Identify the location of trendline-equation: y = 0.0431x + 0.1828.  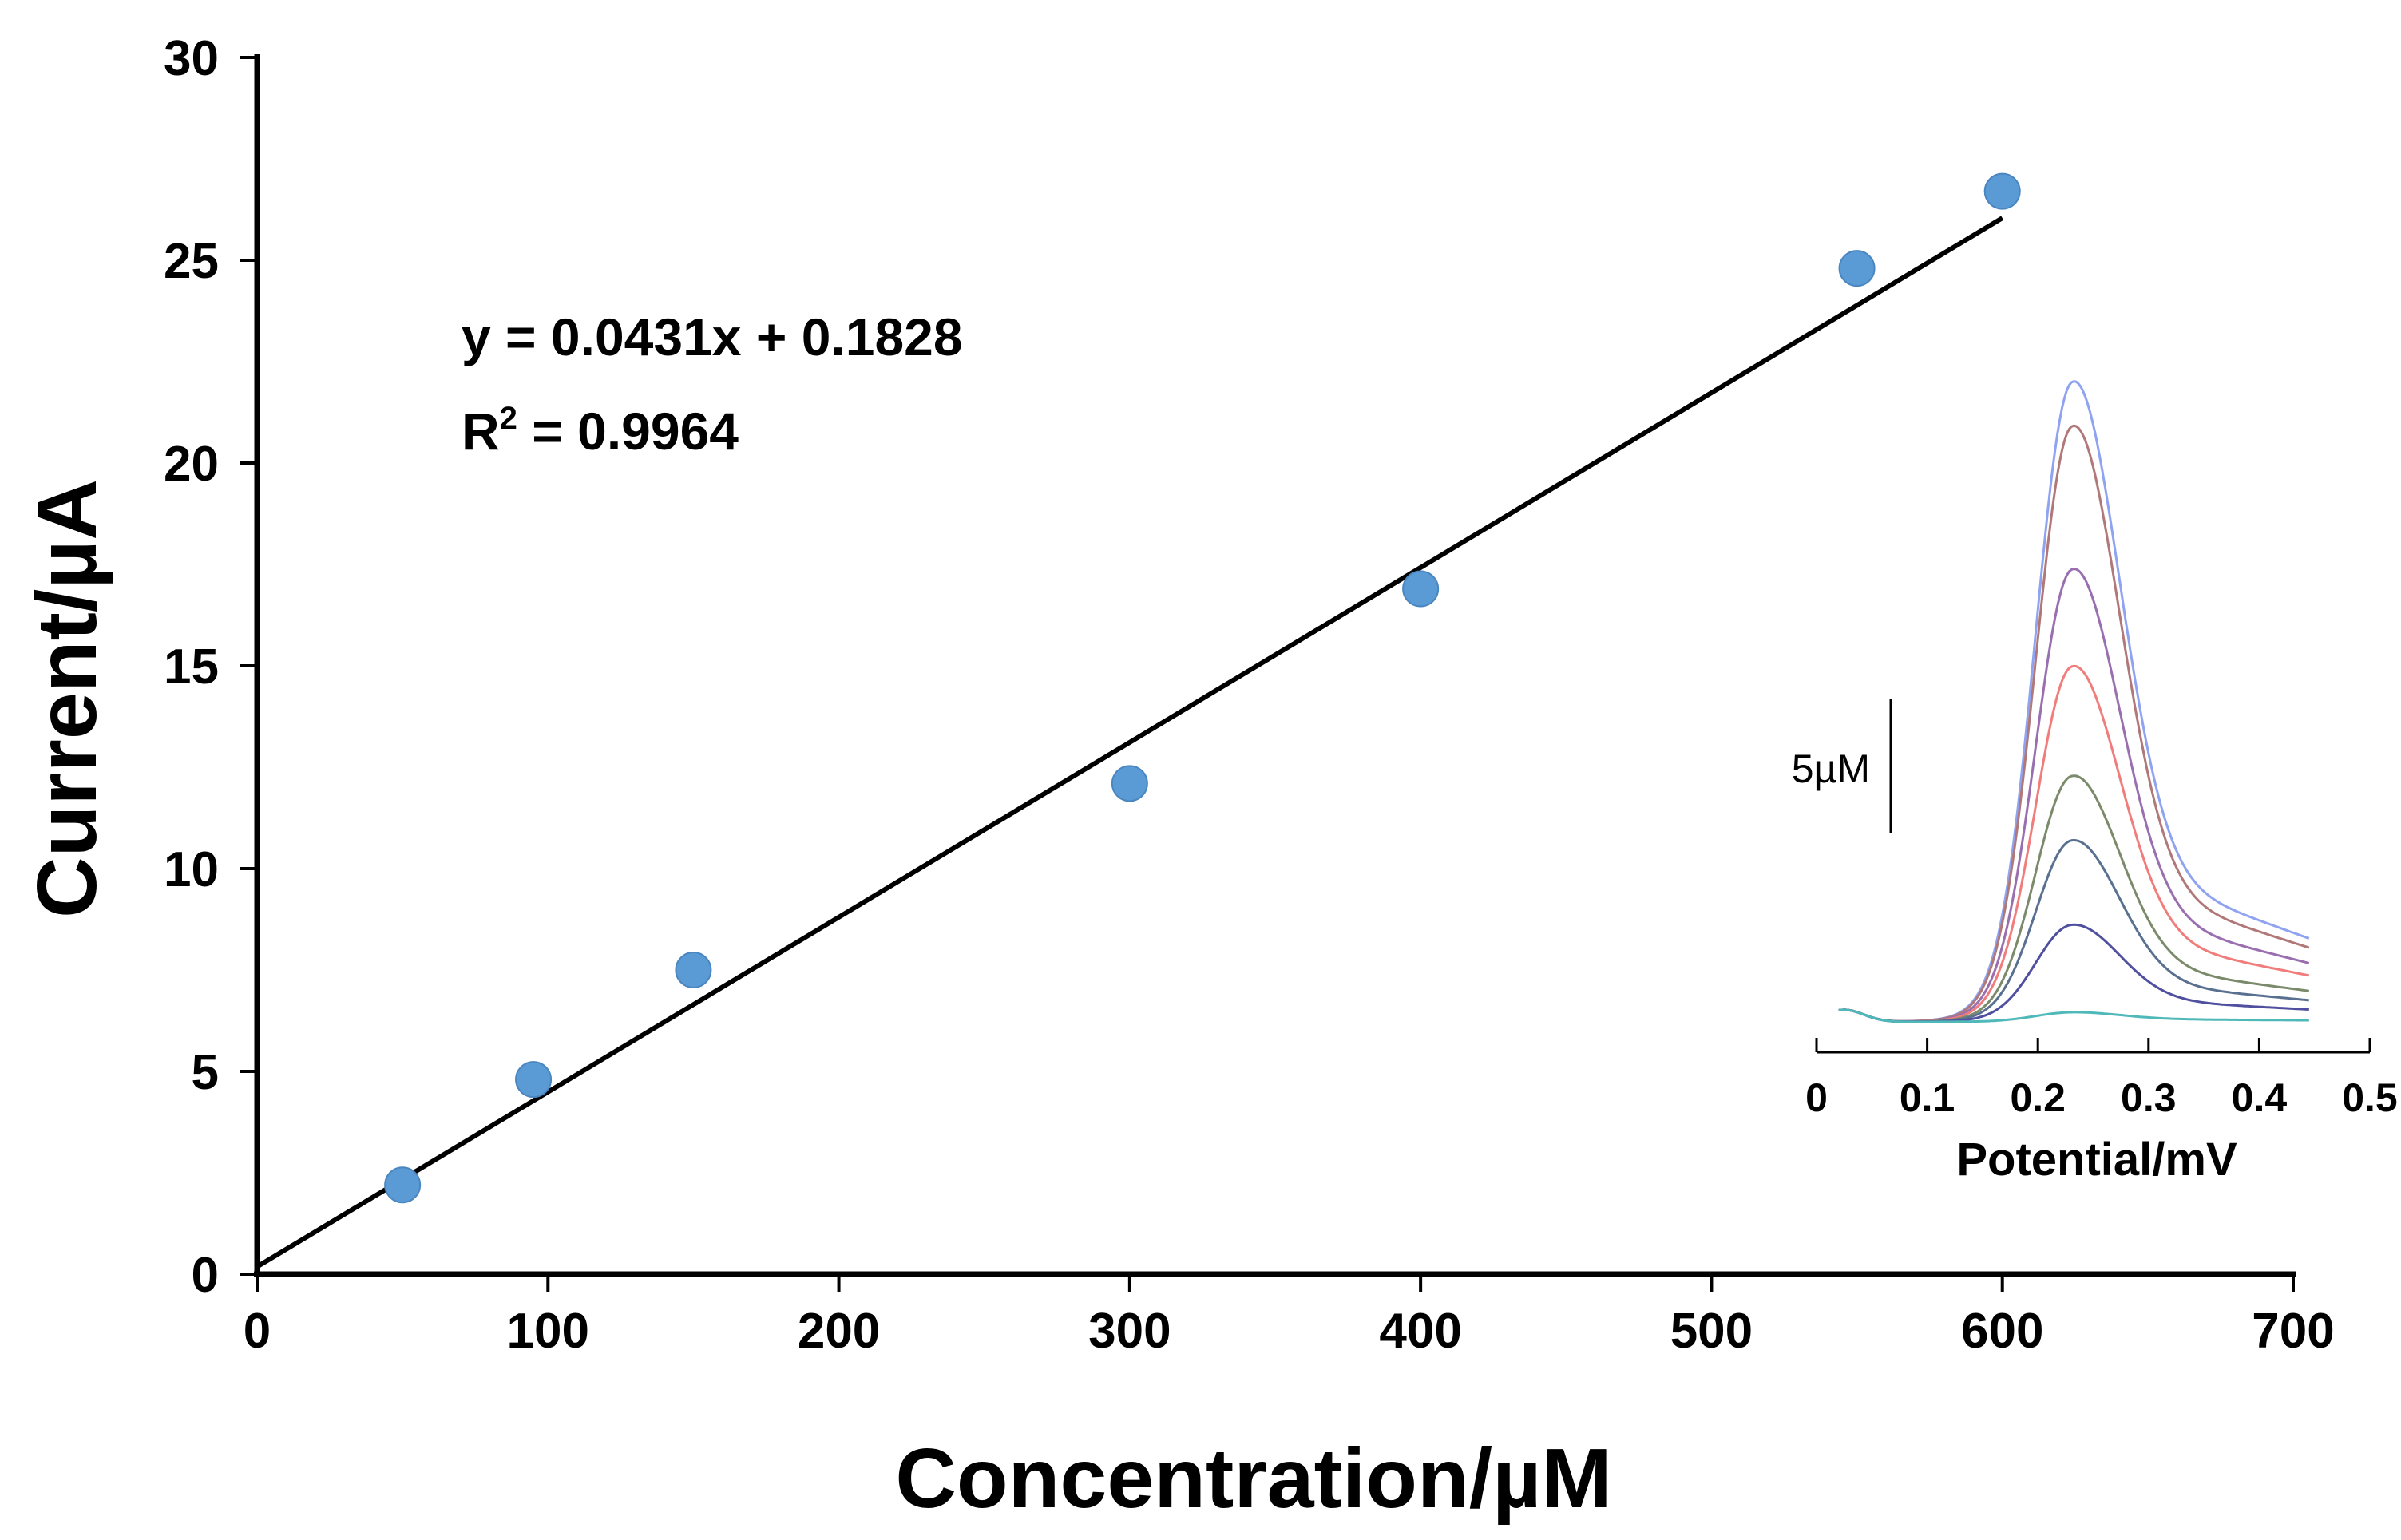
(713, 336).